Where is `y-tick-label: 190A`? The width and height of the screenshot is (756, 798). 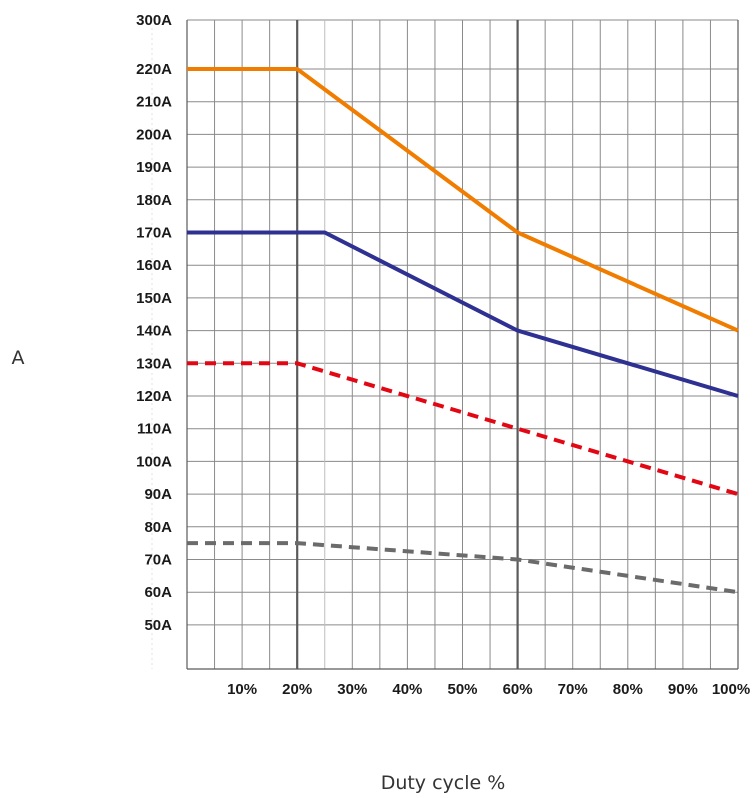
y-tick-label: 190A is located at coordinates (154, 167).